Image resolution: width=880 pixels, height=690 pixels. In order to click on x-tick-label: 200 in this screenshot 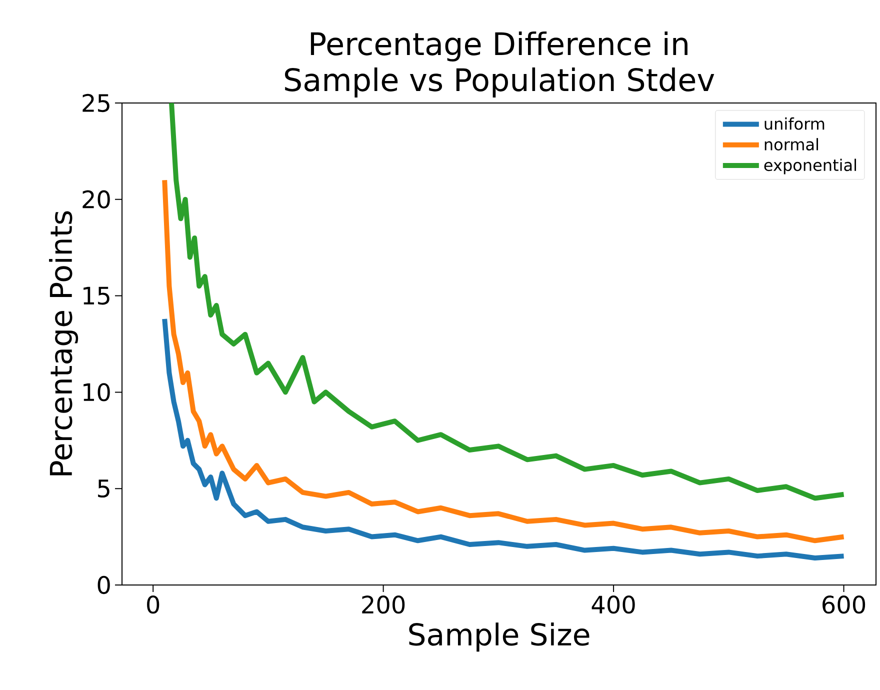, I will do `click(383, 605)`.